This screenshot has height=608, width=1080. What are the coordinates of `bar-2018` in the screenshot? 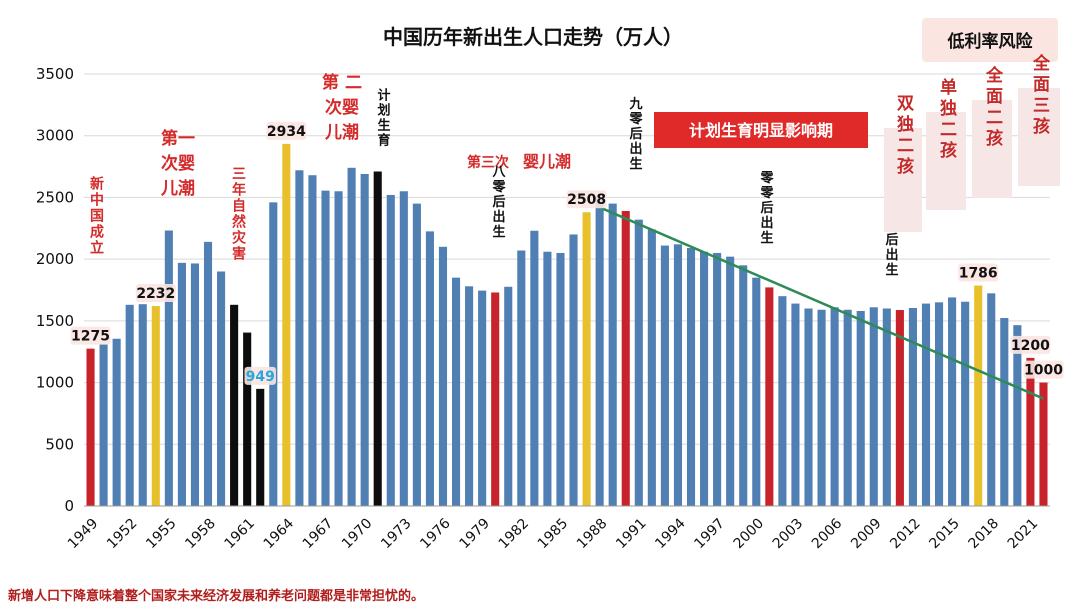 It's located at (991, 399).